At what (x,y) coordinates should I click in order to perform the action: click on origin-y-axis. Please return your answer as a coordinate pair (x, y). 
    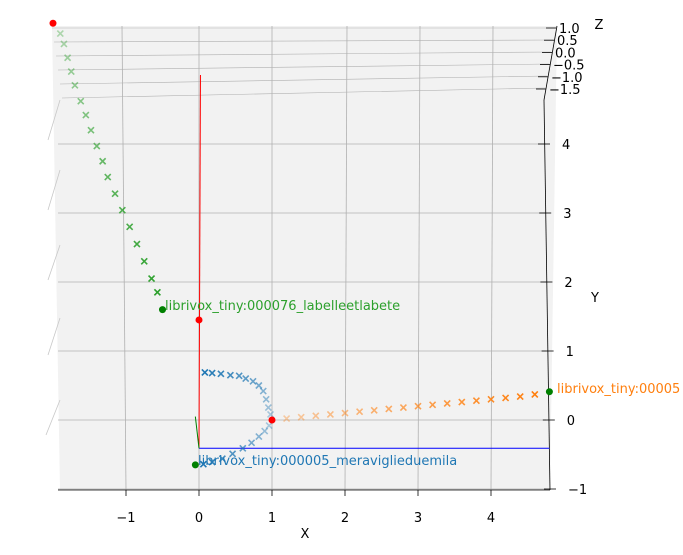
    Looking at the image, I should click on (199, 261).